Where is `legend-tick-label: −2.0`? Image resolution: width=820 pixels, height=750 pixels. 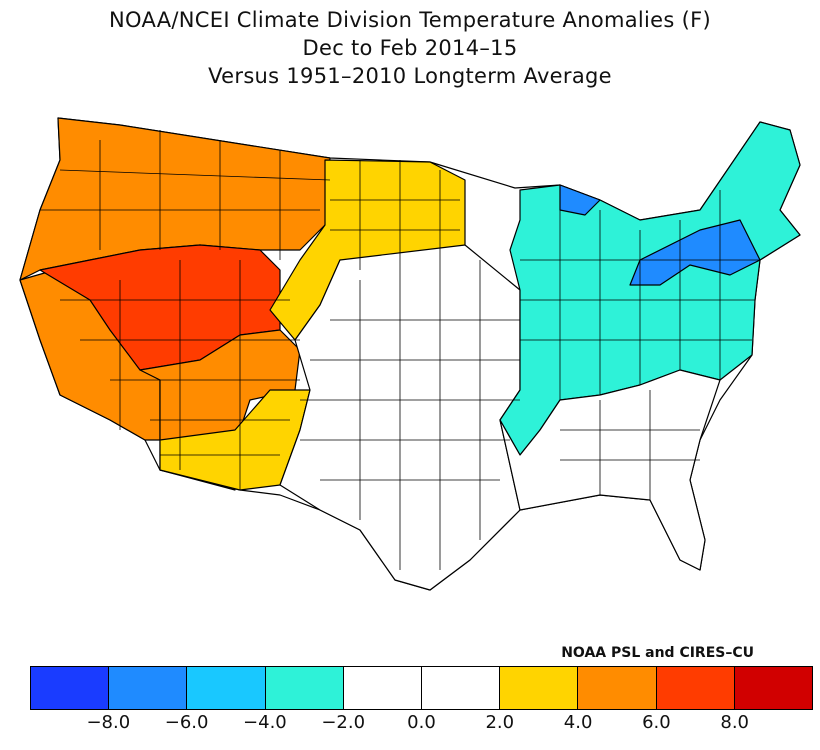
legend-tick-label: −2.0 is located at coordinates (343, 722).